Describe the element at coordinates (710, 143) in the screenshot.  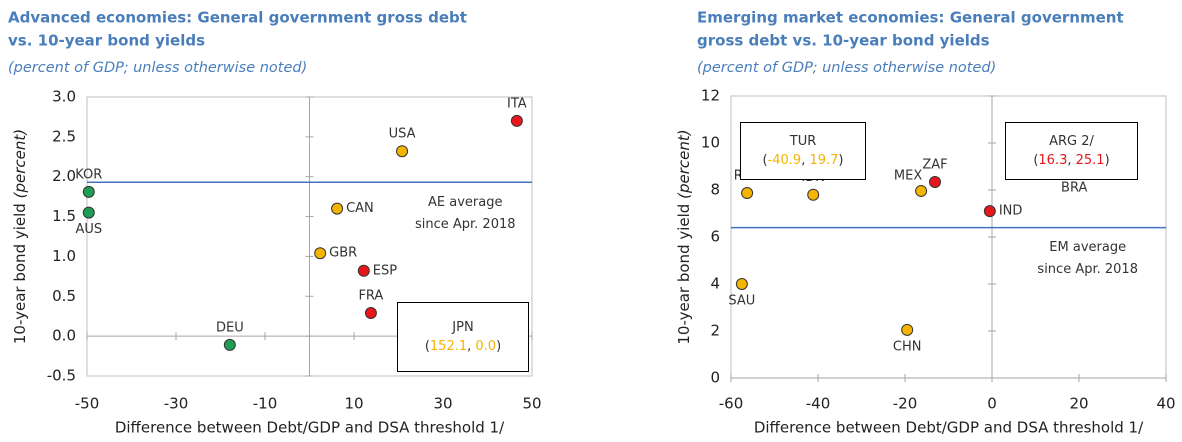
I see `y-tick-label: 10` at that location.